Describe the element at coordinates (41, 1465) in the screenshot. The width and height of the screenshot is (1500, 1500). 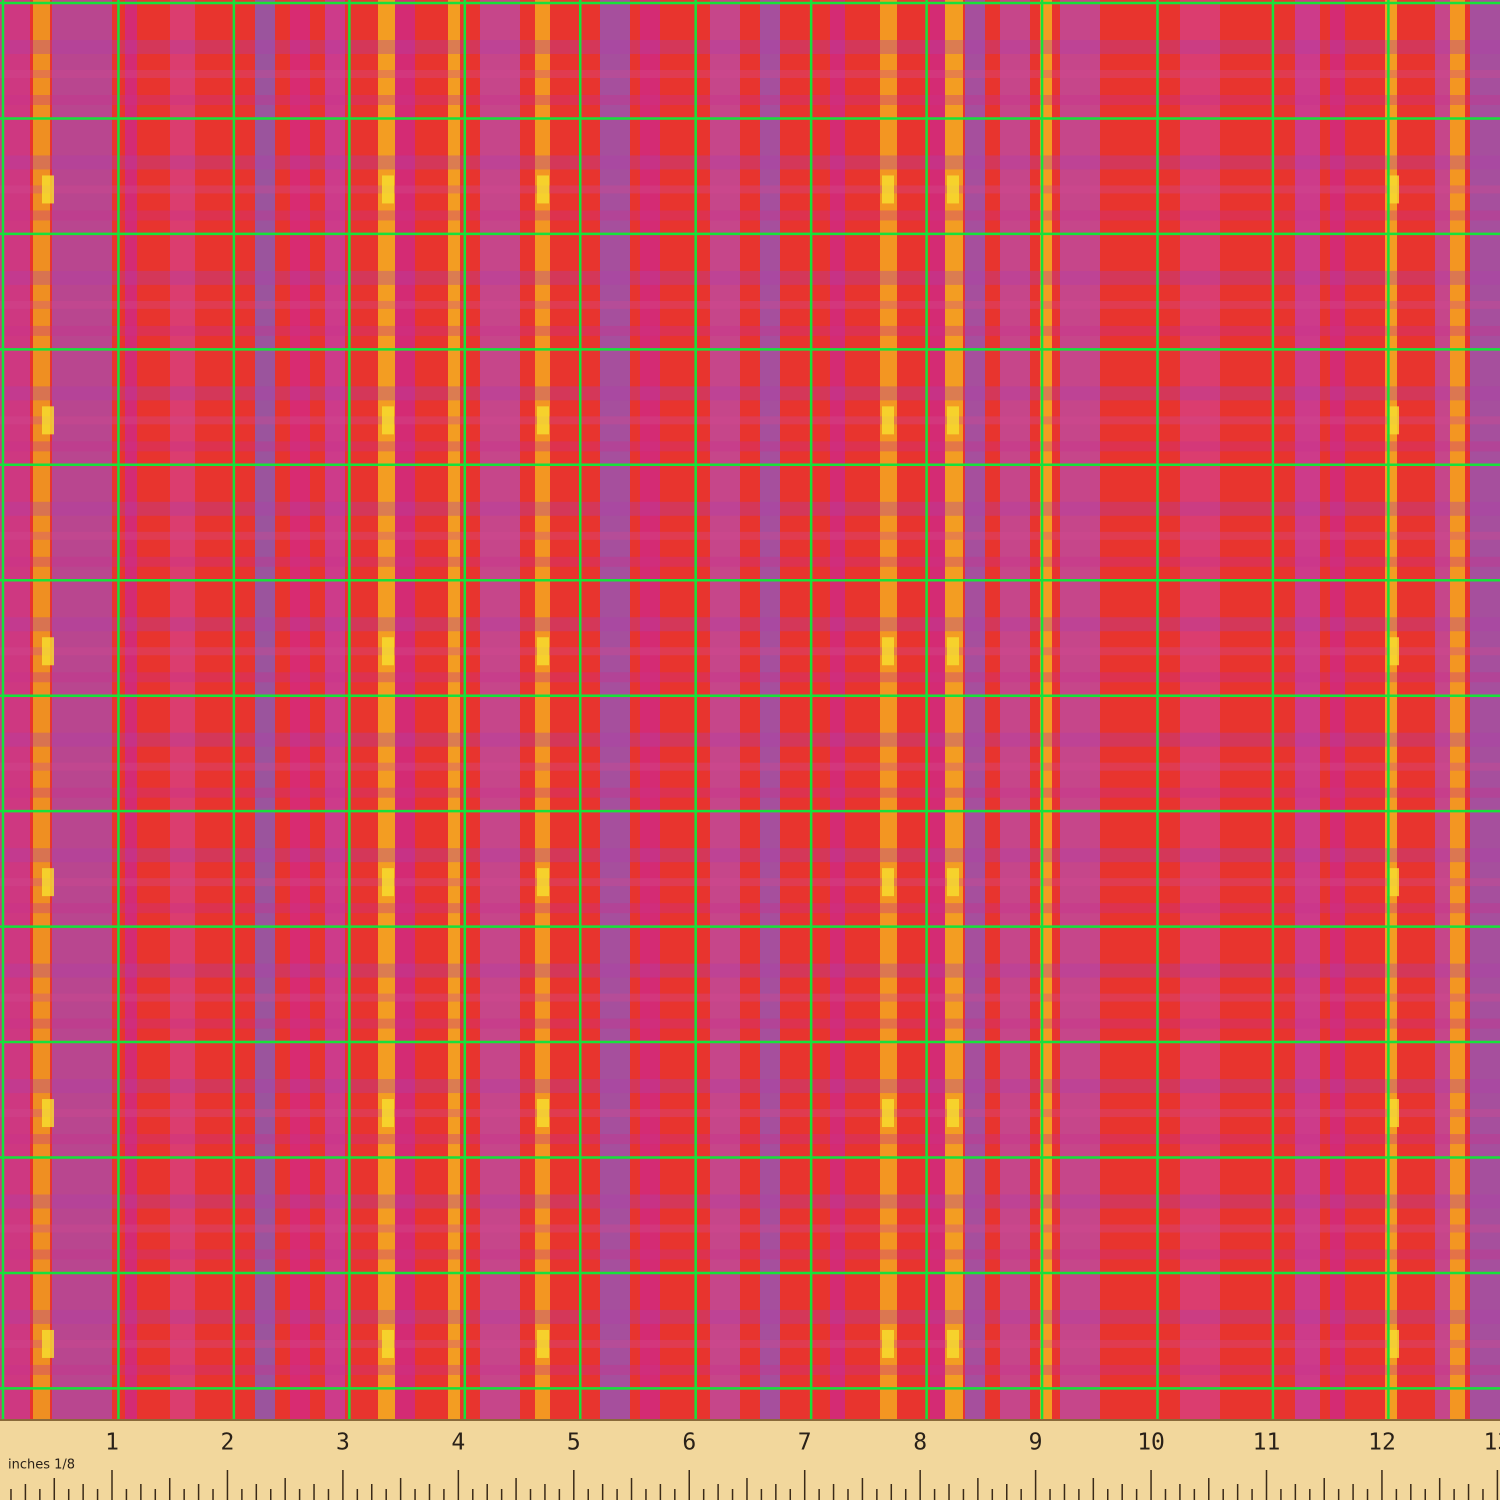
I see `ruler-unit: inches 1/8` at that location.